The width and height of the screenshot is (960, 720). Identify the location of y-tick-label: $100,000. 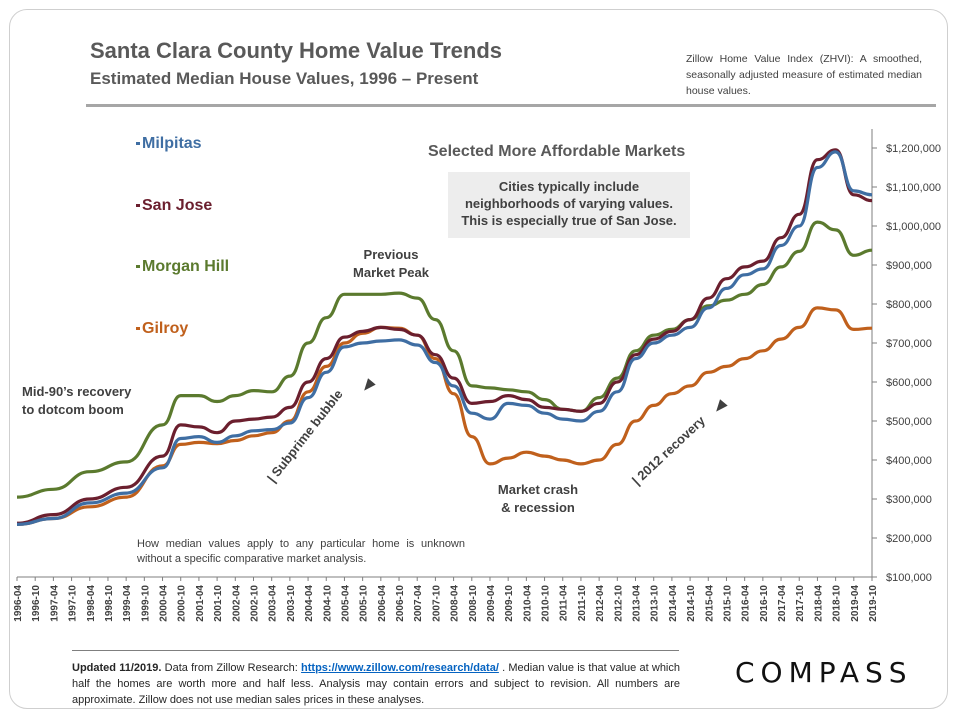
(909, 578).